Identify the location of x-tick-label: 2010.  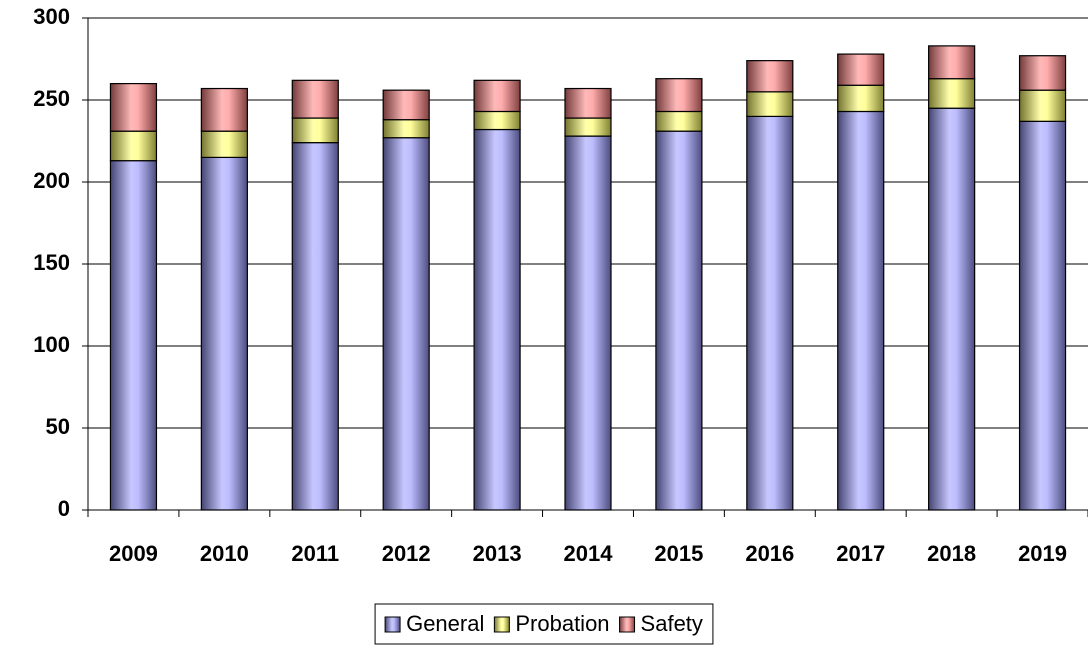
(224, 553).